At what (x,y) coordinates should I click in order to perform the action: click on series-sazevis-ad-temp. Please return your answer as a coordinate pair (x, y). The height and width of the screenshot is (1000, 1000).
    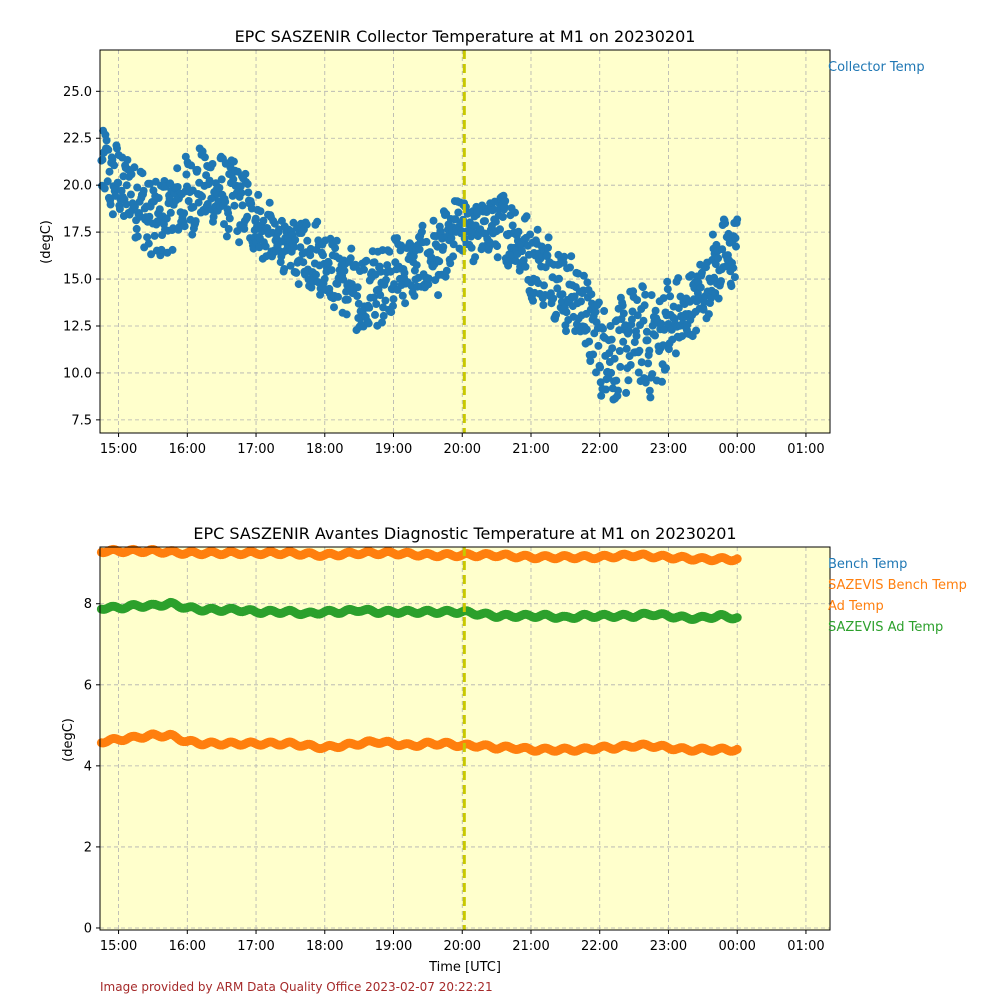
    Looking at the image, I should click on (419, 610).